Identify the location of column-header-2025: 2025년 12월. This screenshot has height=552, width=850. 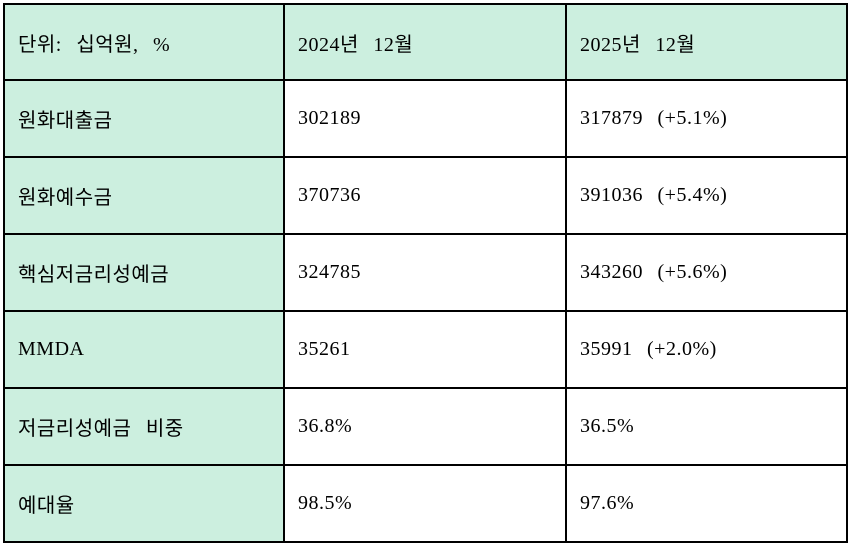
(706, 42).